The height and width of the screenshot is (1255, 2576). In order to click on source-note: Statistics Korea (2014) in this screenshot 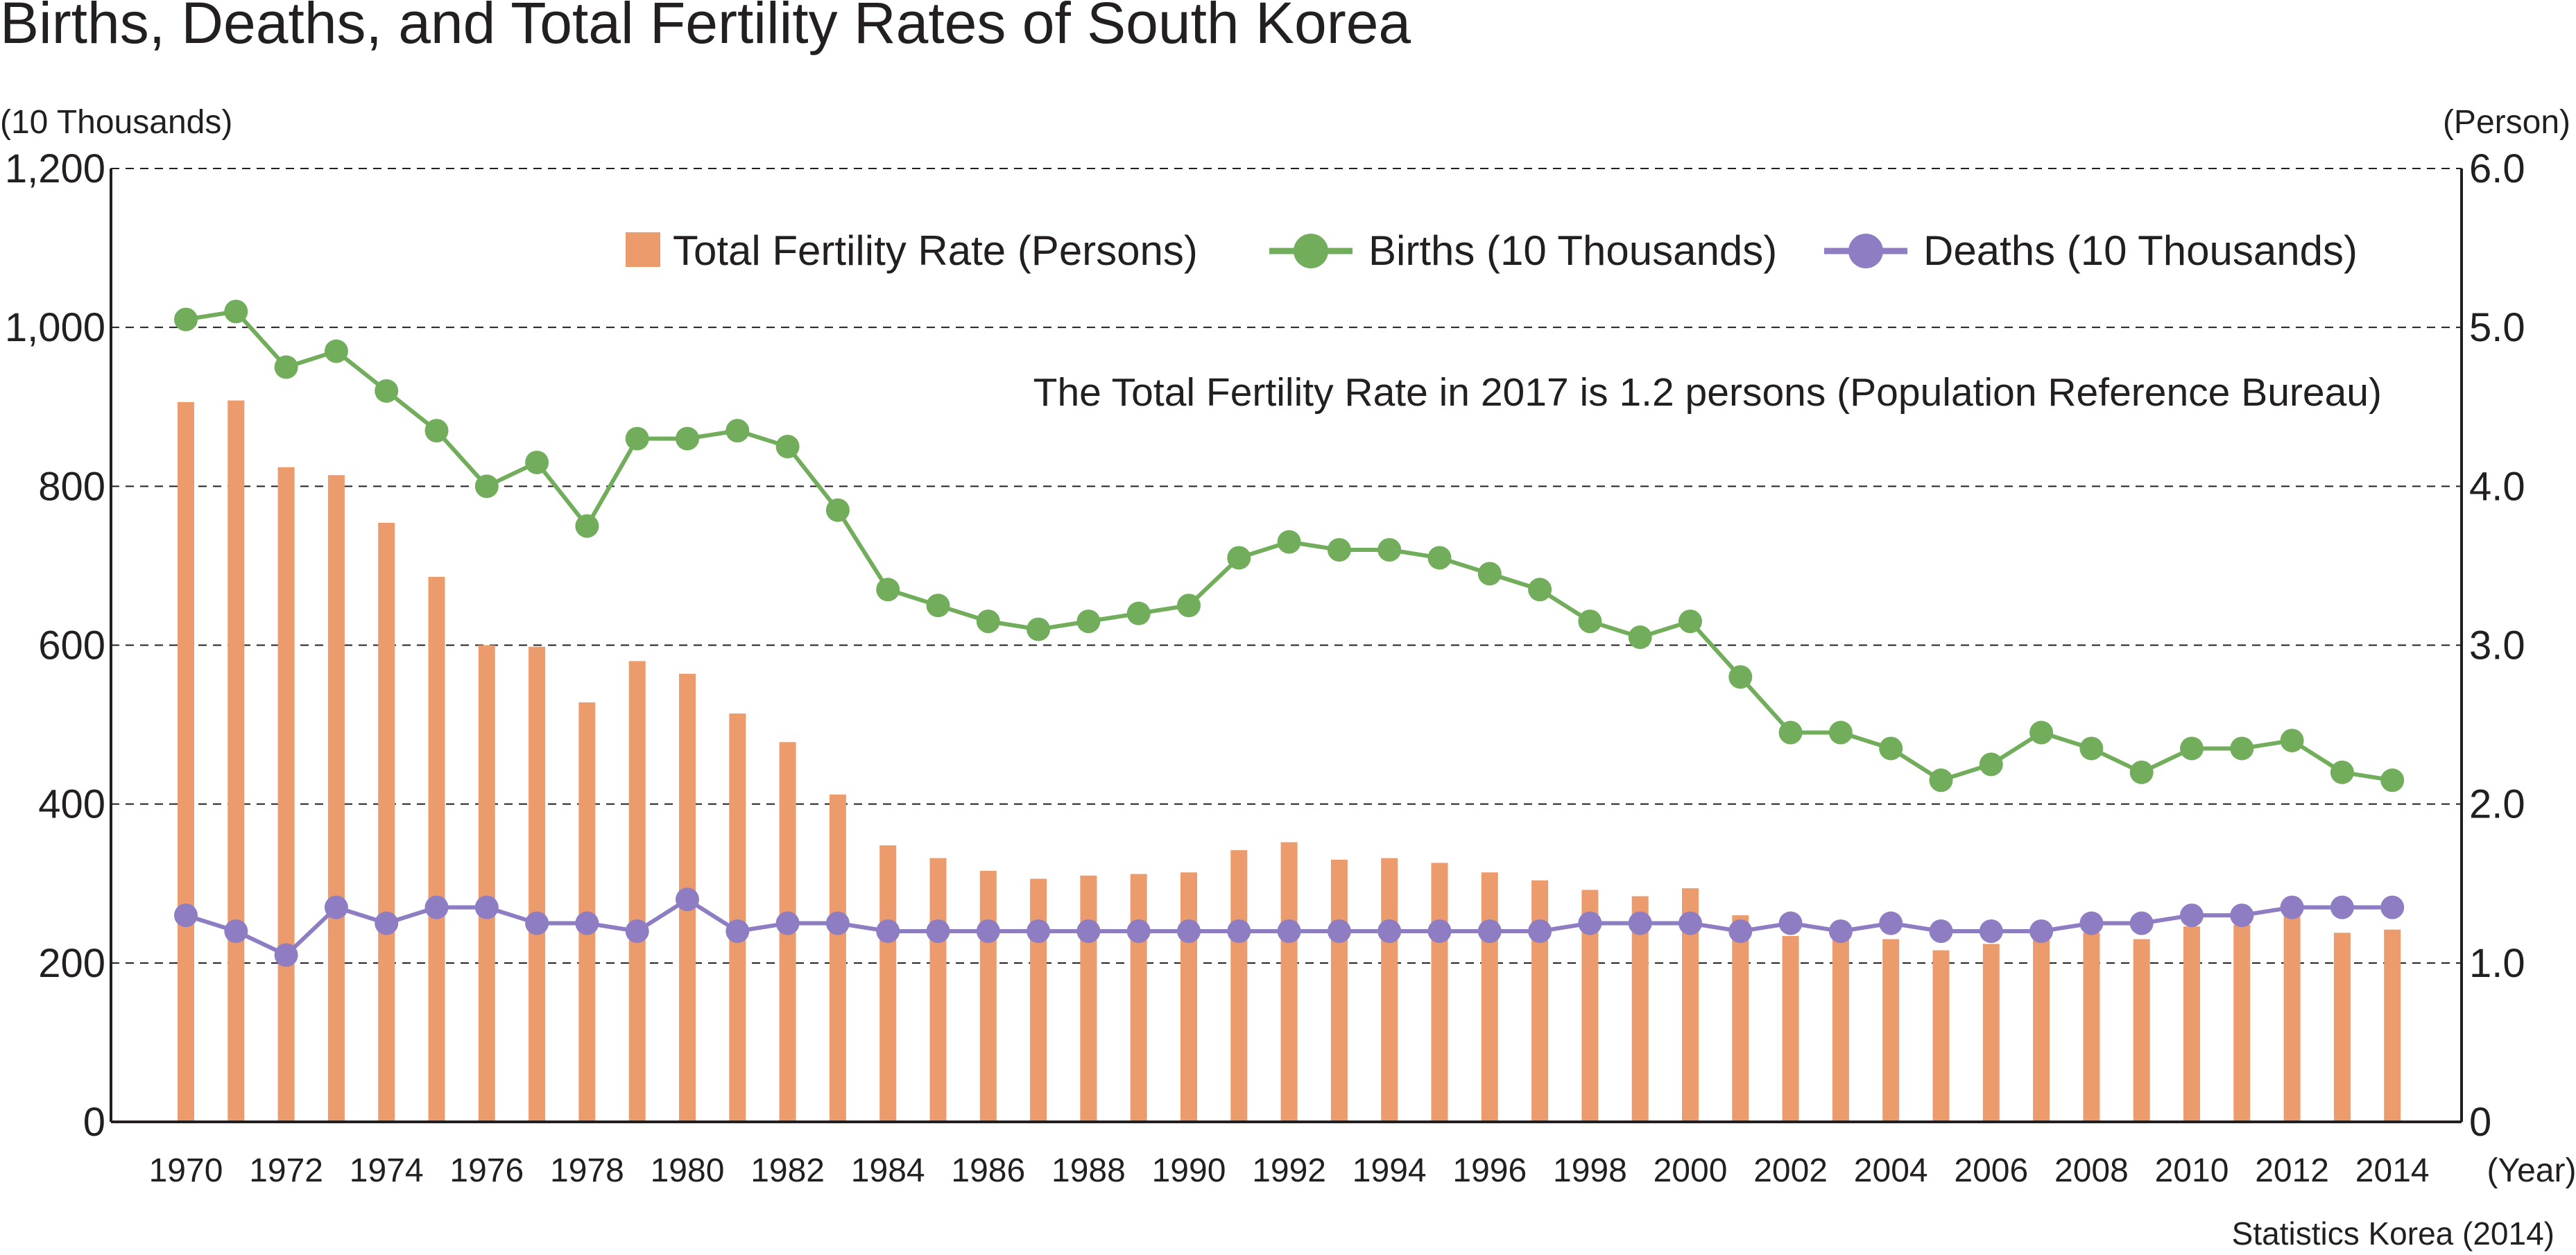, I will do `click(2393, 1233)`.